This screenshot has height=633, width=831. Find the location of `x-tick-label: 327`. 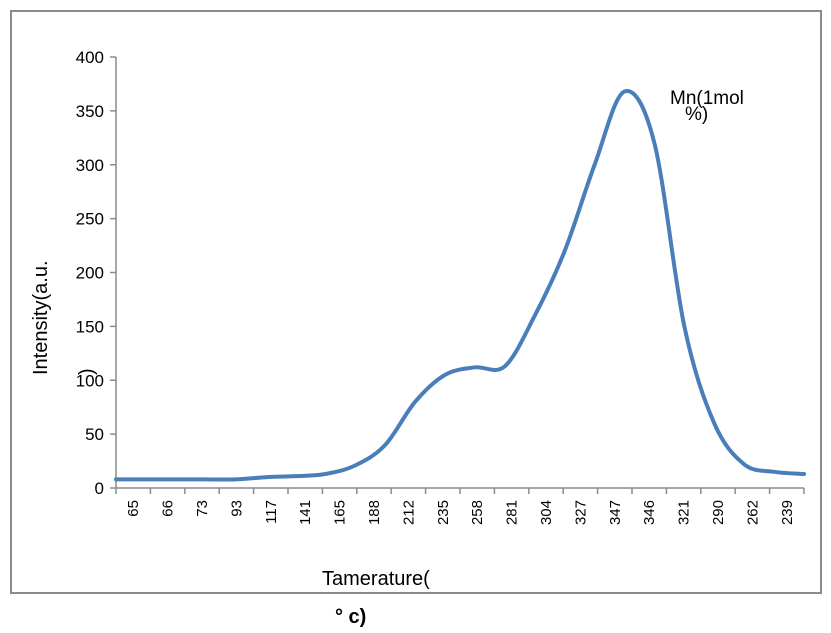

x-tick-label: 327 is located at coordinates (580, 512).